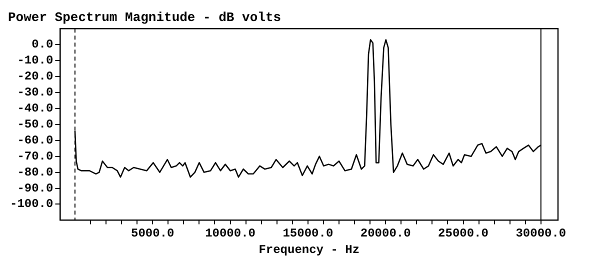 This screenshot has width=600, height=265. Describe the element at coordinates (32, 204) in the screenshot. I see `y-tick-label: -100.0` at that location.